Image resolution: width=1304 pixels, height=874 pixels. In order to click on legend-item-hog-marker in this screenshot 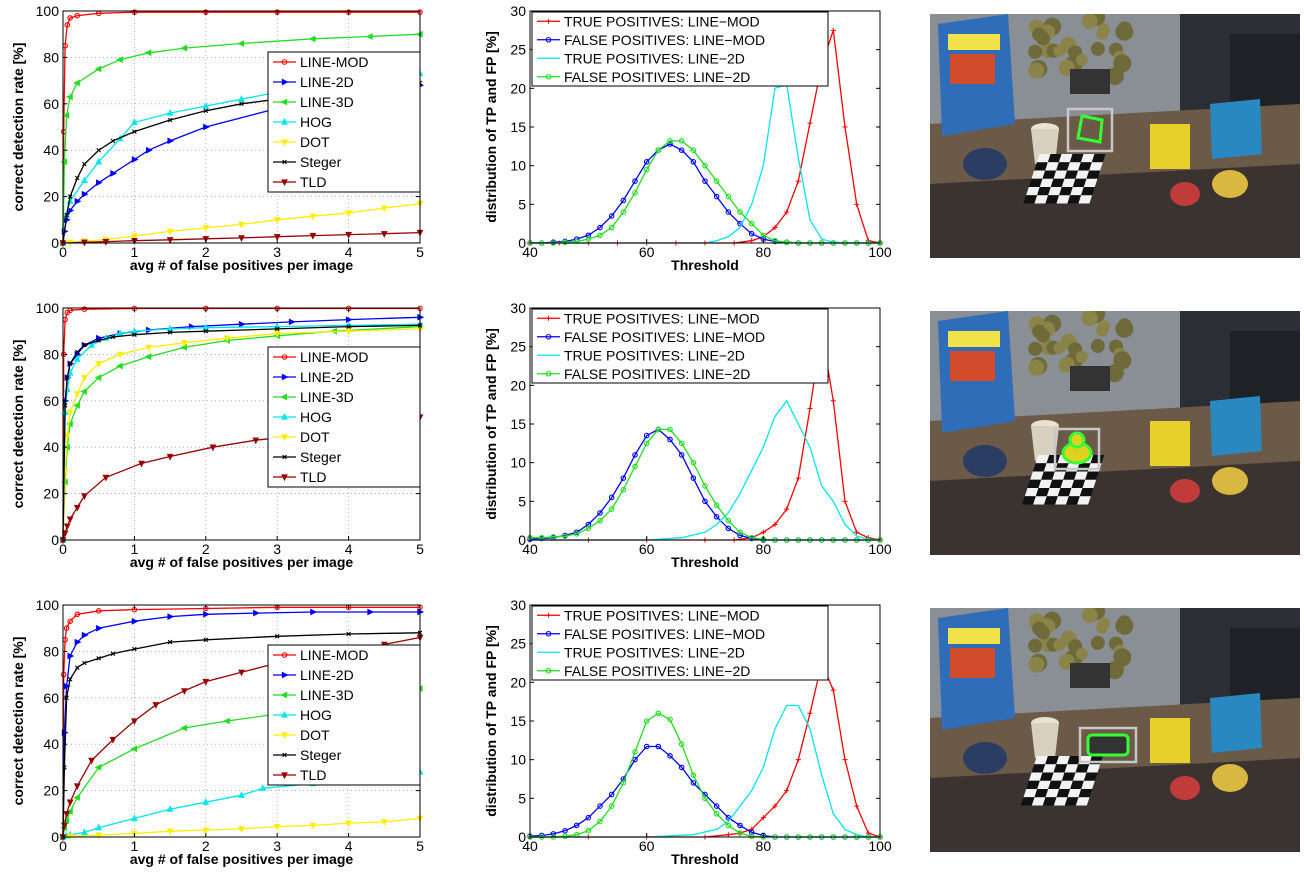, I will do `click(284, 121)`.